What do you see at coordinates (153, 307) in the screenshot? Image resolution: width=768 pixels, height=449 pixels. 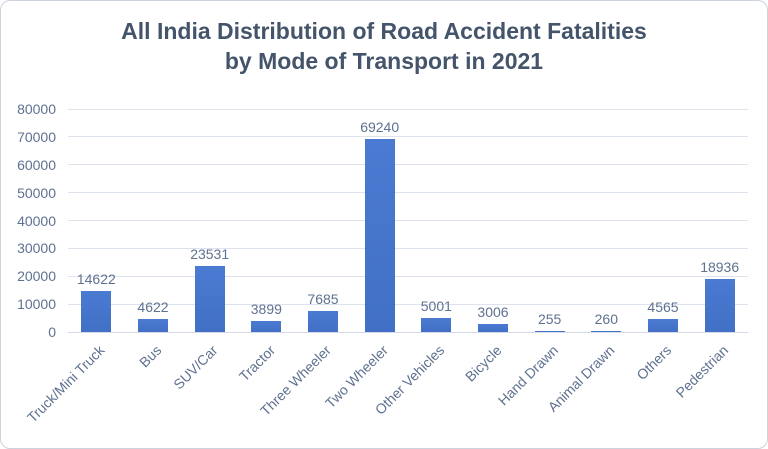 I see `bar-value-label: 4622` at bounding box center [153, 307].